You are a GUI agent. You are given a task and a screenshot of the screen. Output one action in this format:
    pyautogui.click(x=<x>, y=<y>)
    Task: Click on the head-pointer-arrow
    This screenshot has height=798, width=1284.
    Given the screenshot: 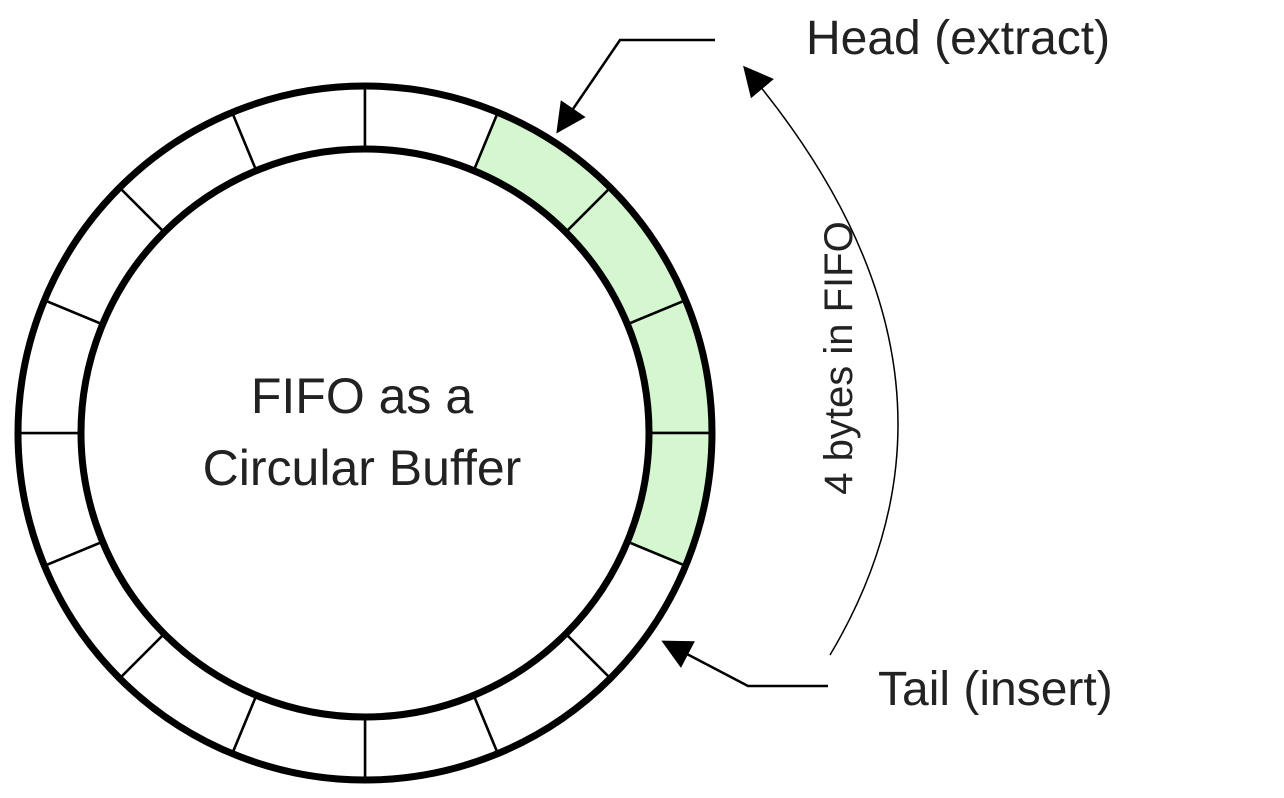 What is the action you would take?
    pyautogui.click(x=635, y=86)
    